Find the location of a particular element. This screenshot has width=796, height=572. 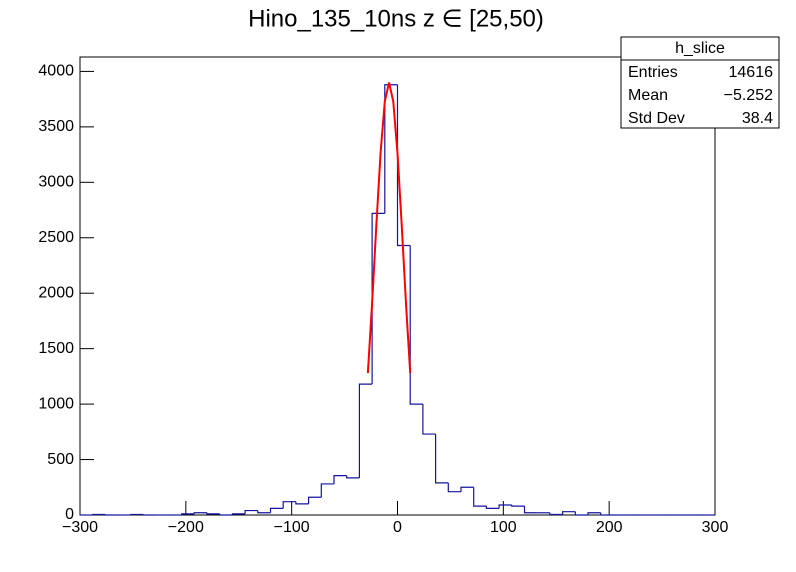

y-tick-label: 2000 is located at coordinates (56, 292).